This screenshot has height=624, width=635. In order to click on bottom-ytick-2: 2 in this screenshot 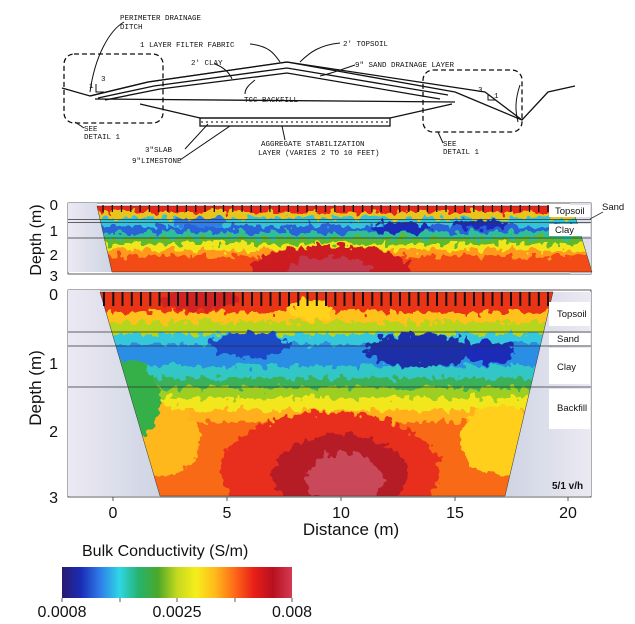, I will do `click(53, 432)`.